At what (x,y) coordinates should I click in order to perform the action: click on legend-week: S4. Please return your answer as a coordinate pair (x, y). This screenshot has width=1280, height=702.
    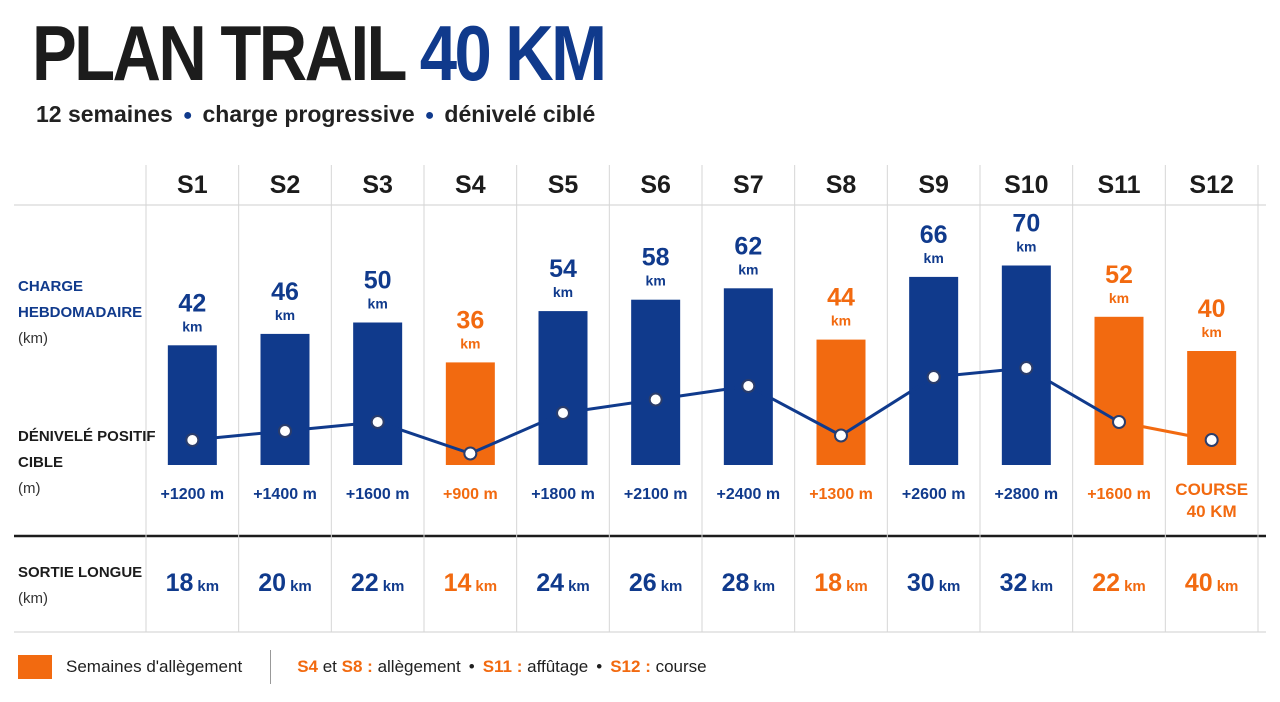
    Looking at the image, I should click on (307, 666).